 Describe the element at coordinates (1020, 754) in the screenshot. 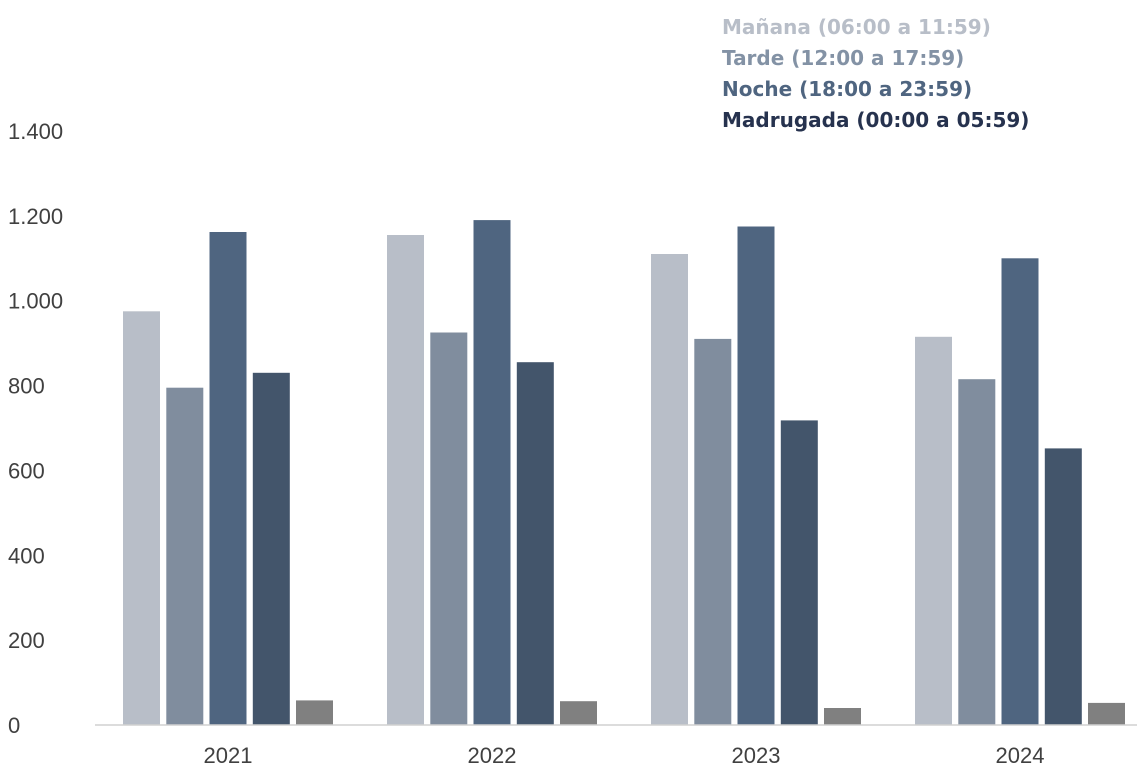

I see `x-tick-label: 2024` at that location.